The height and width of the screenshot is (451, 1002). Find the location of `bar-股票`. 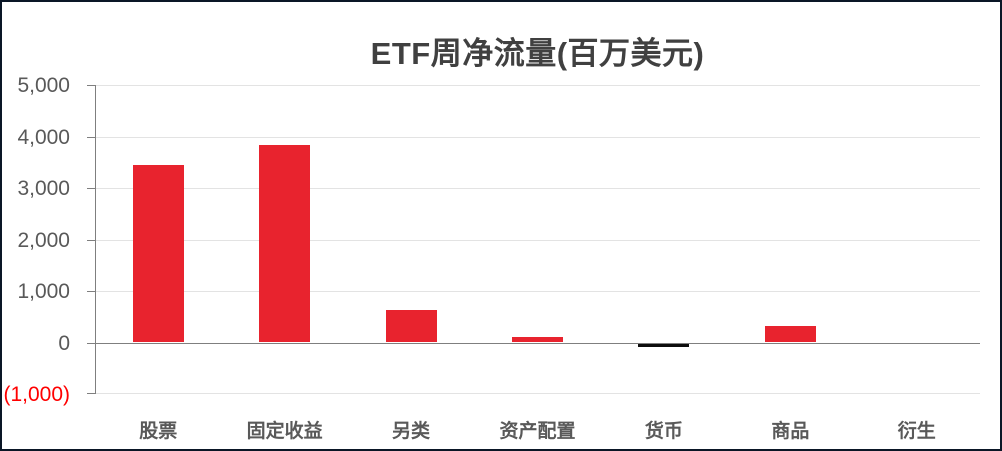

bar-股票 is located at coordinates (158, 253).